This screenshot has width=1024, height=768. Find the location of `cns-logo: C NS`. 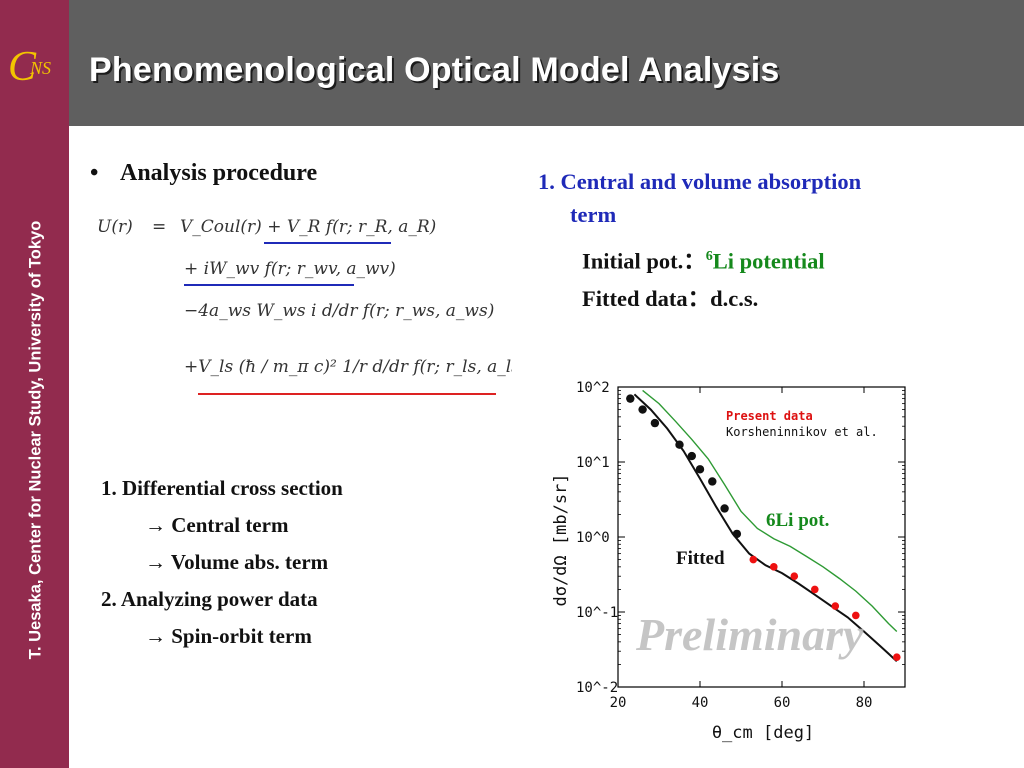

cns-logo: C NS is located at coordinates (29, 67).